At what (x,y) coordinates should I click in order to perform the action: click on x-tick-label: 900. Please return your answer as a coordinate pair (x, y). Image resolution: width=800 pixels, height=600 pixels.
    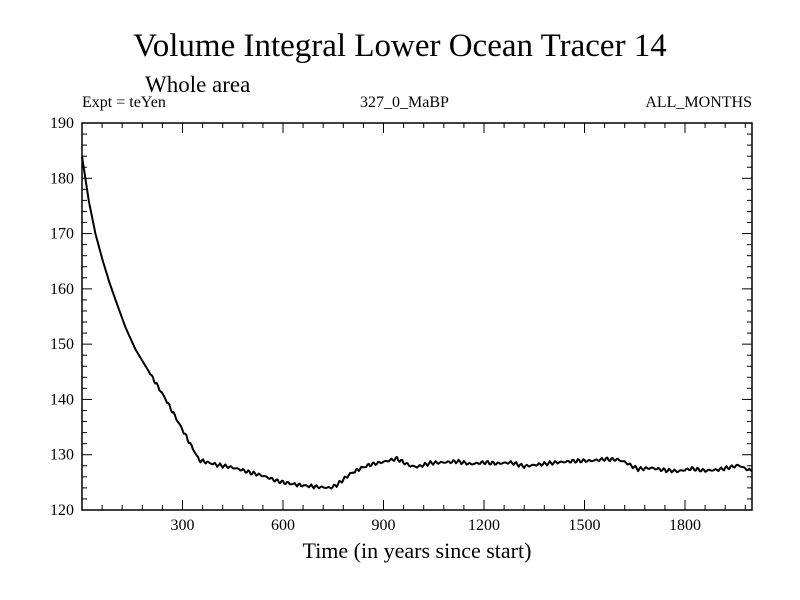
    Looking at the image, I should click on (384, 525).